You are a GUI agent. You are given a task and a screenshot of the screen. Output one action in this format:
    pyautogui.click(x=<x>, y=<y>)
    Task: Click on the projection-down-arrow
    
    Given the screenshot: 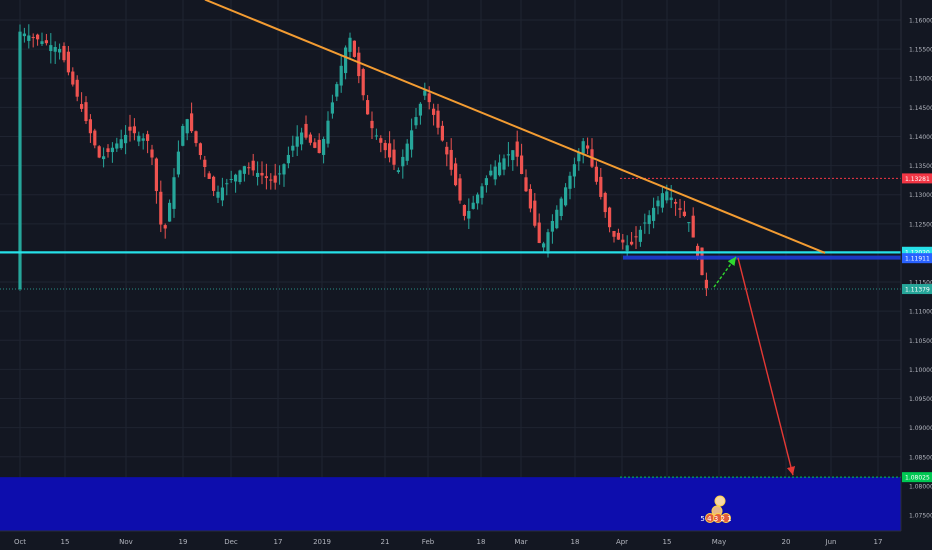 What is the action you would take?
    pyautogui.click(x=766, y=366)
    